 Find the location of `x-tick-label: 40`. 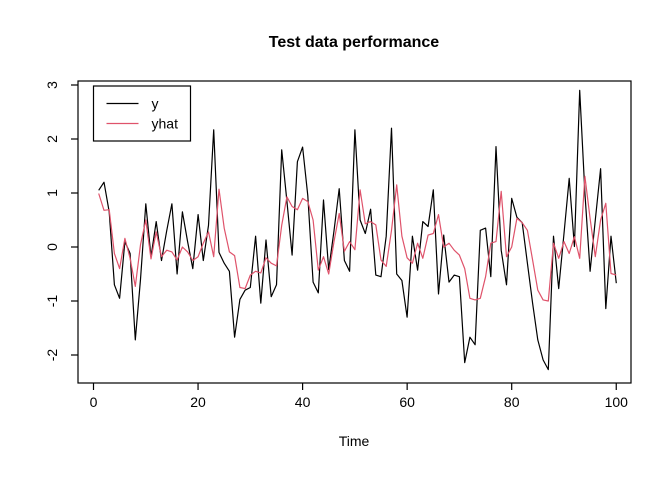

x-tick-label: 40 is located at coordinates (303, 402).